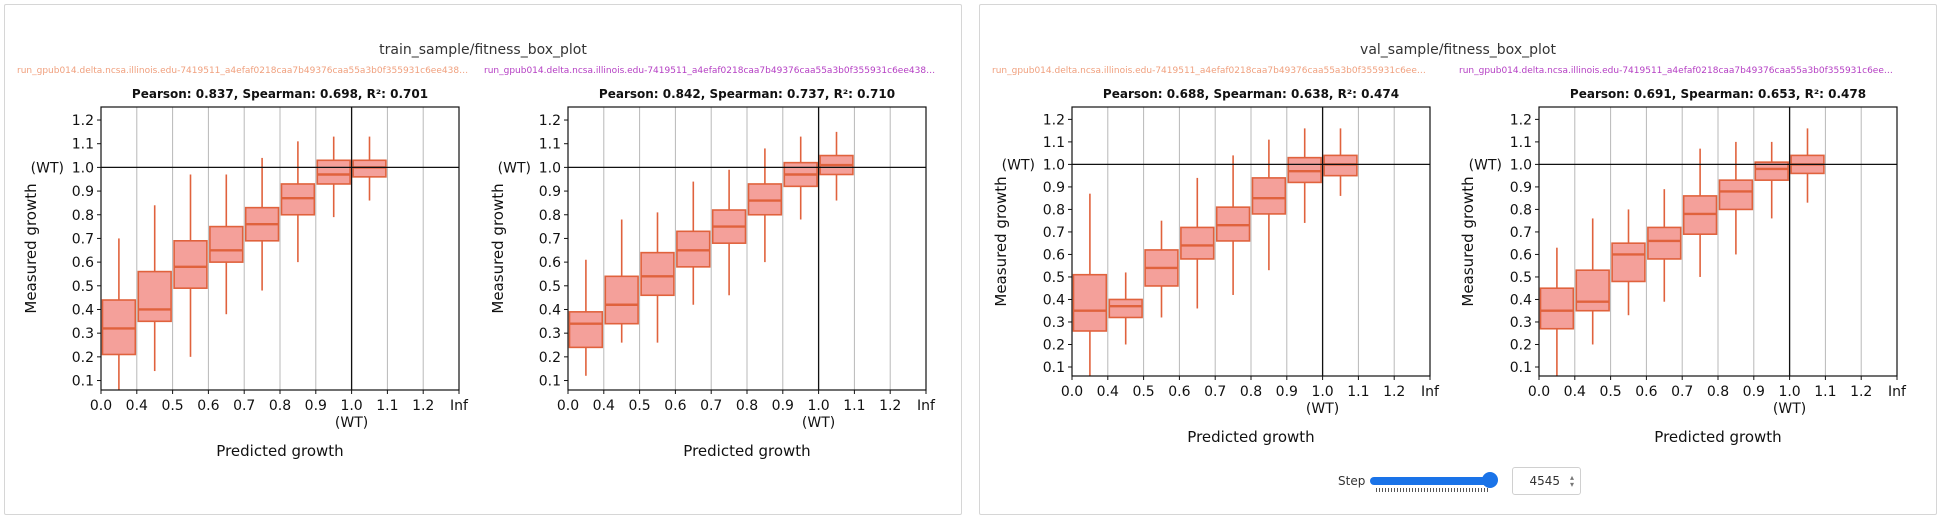 The width and height of the screenshot is (1942, 519). Describe the element at coordinates (1571, 481) in the screenshot. I see `spinner-icon: ▴ ▾` at that location.